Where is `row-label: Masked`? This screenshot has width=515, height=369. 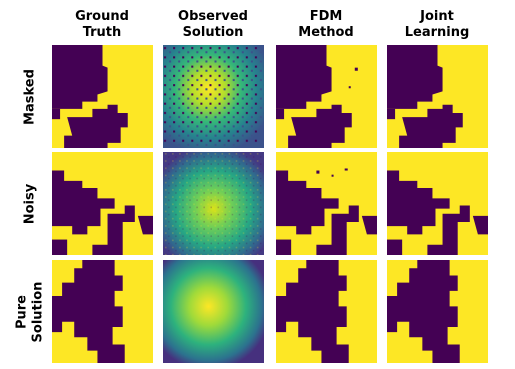 row-label: Masked is located at coordinates (30, 97).